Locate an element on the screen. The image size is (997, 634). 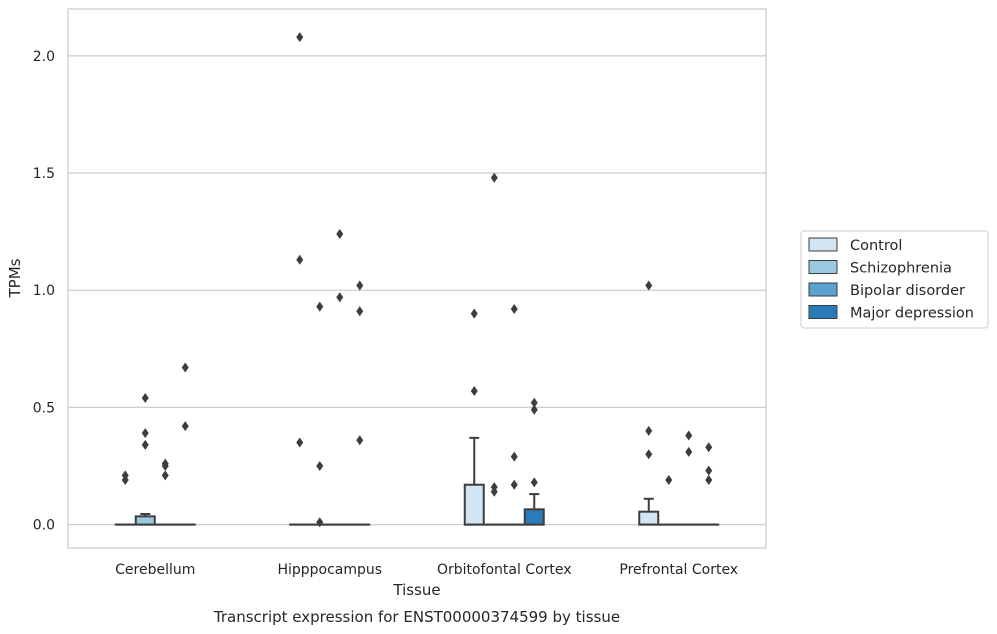
x-tick-label: Prefrontal Cortex is located at coordinates (678, 570).